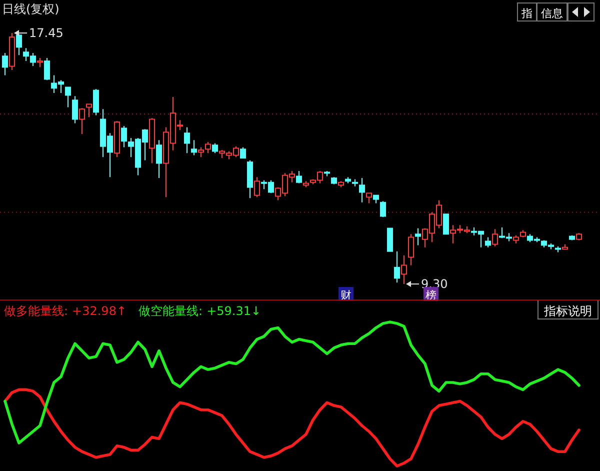  I want to click on text: 指, so click(526, 13).